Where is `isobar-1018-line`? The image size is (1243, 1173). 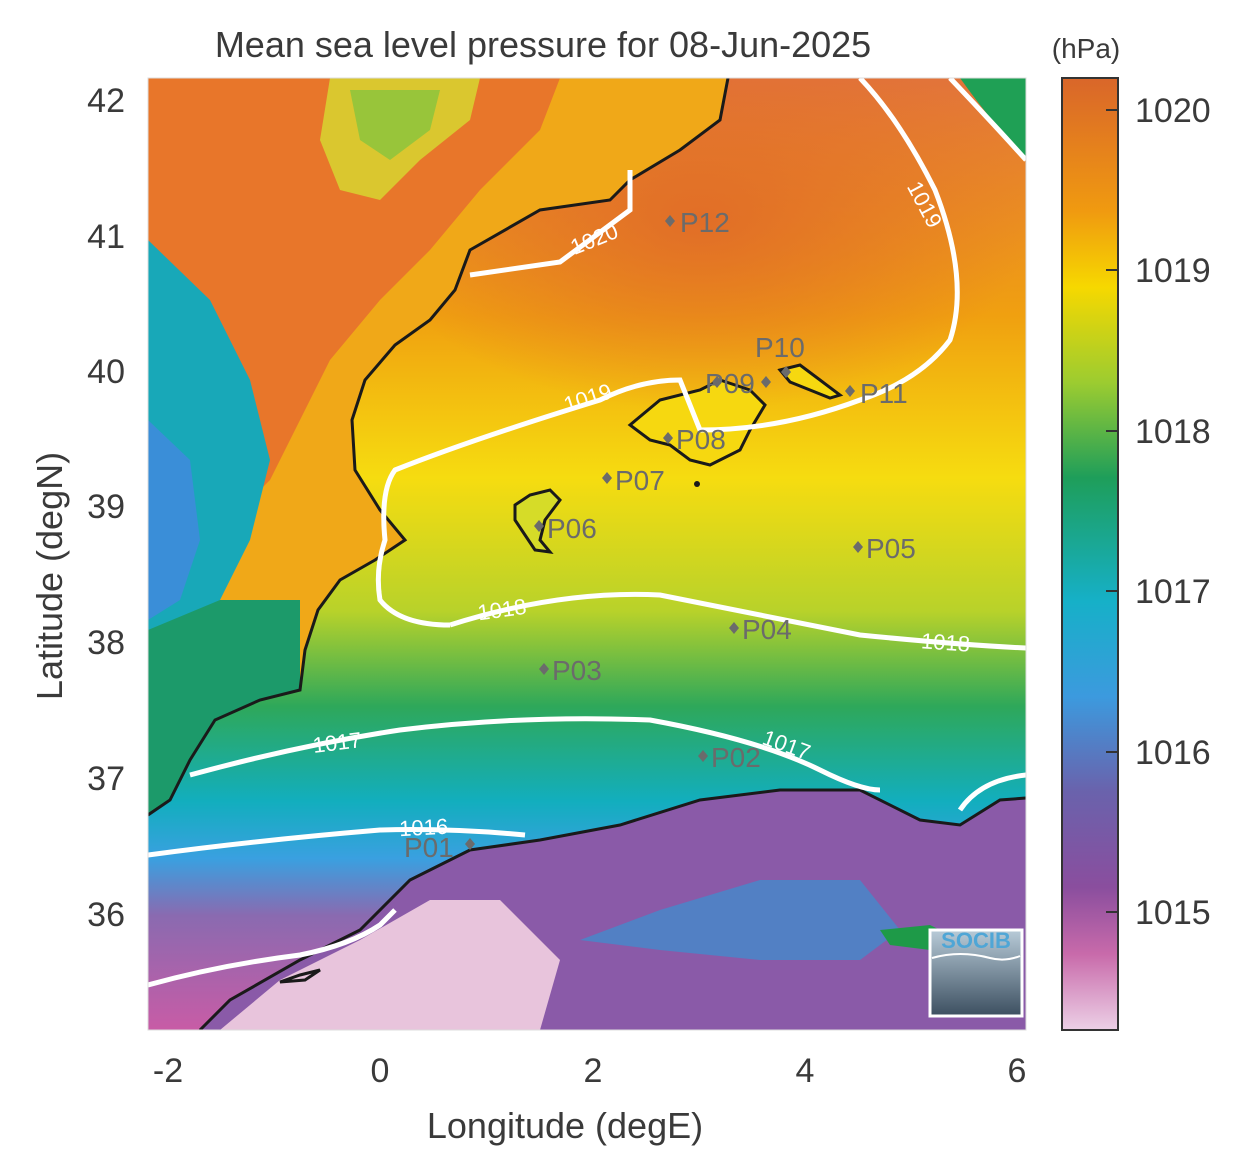
isobar-1018-line is located at coordinates (737, 621).